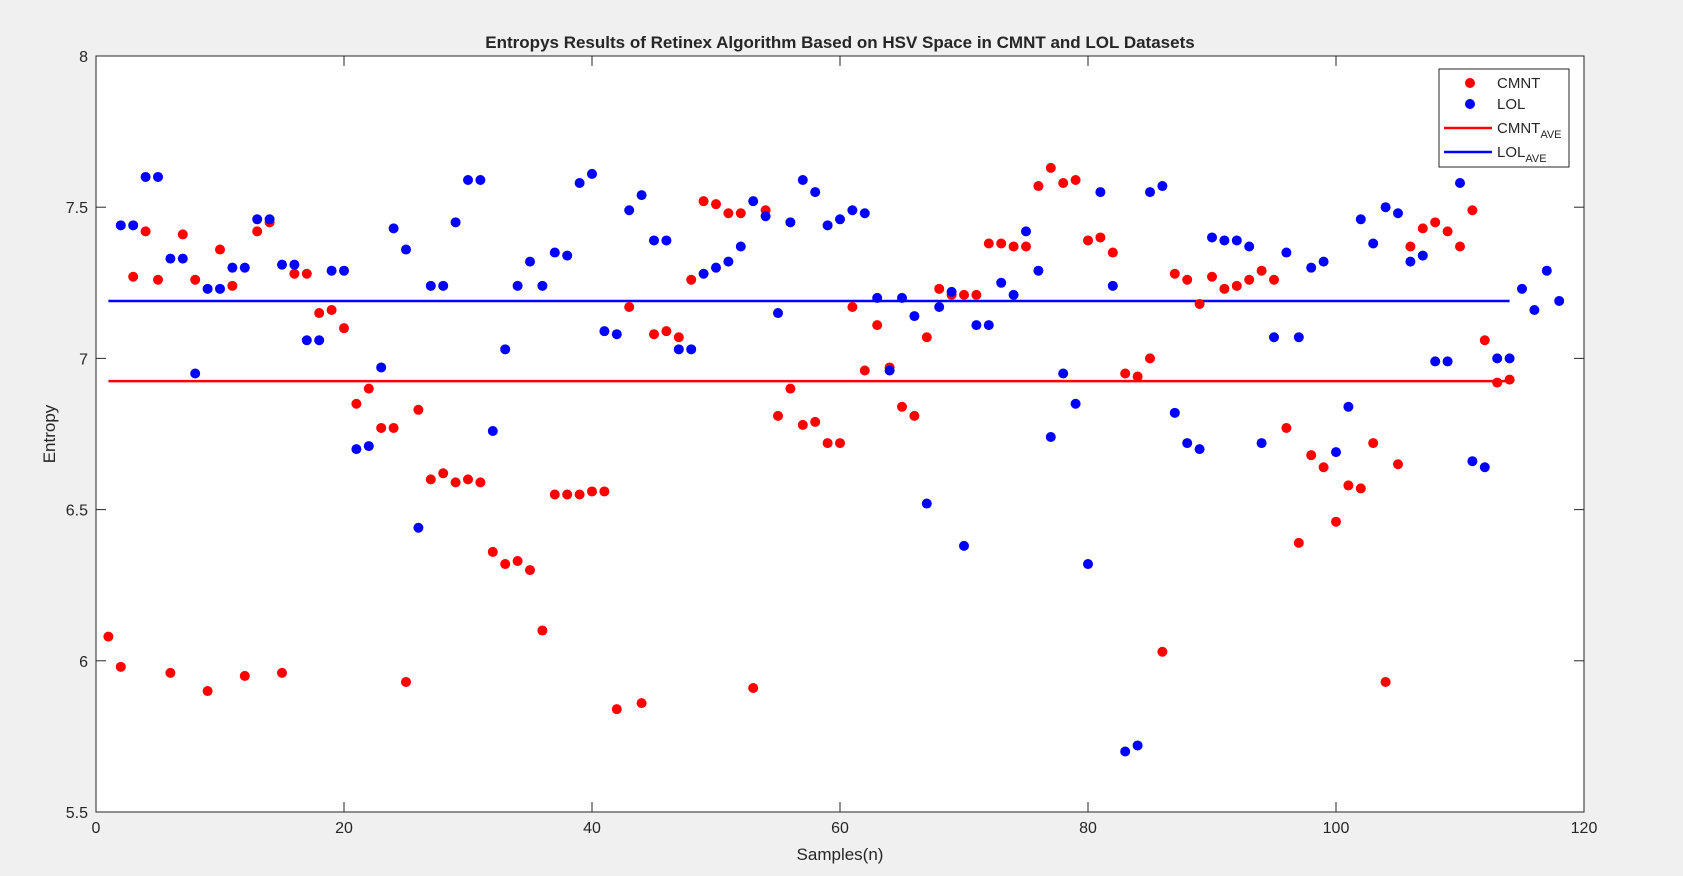  What do you see at coordinates (77, 813) in the screenshot?
I see `y-tick-label: 5.5` at bounding box center [77, 813].